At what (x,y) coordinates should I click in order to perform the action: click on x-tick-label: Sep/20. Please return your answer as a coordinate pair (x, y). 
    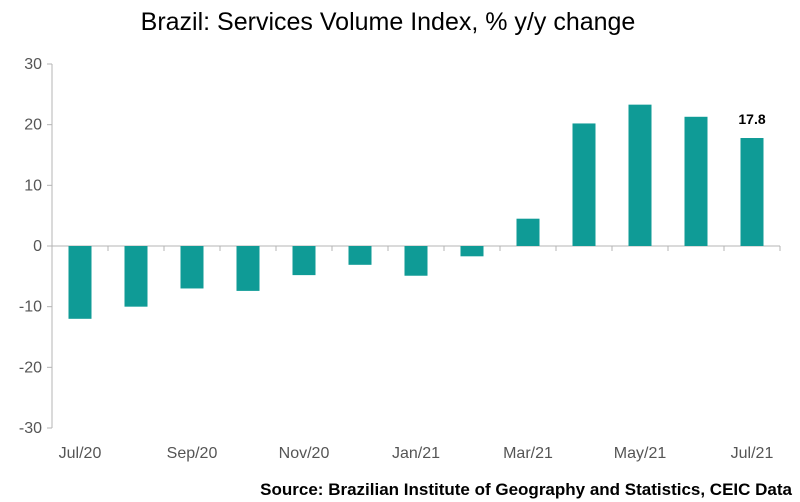
    Looking at the image, I should click on (192, 453).